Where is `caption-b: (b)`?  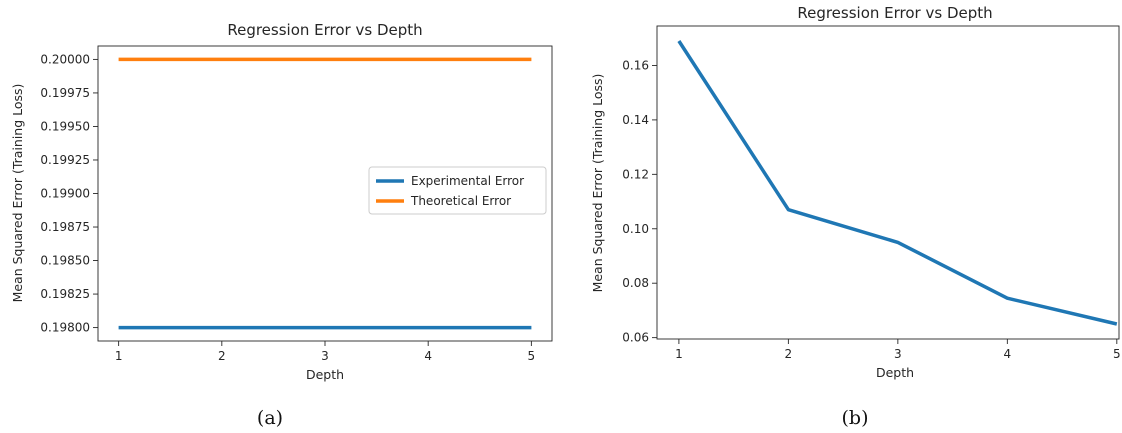 caption-b: (b) is located at coordinates (855, 418).